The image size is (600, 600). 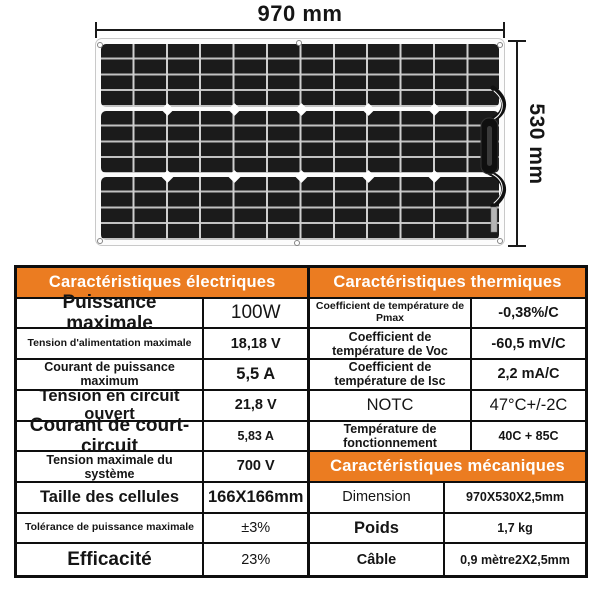 I want to click on spec-label: Coefficient de température de Isc, so click(x=391, y=374).